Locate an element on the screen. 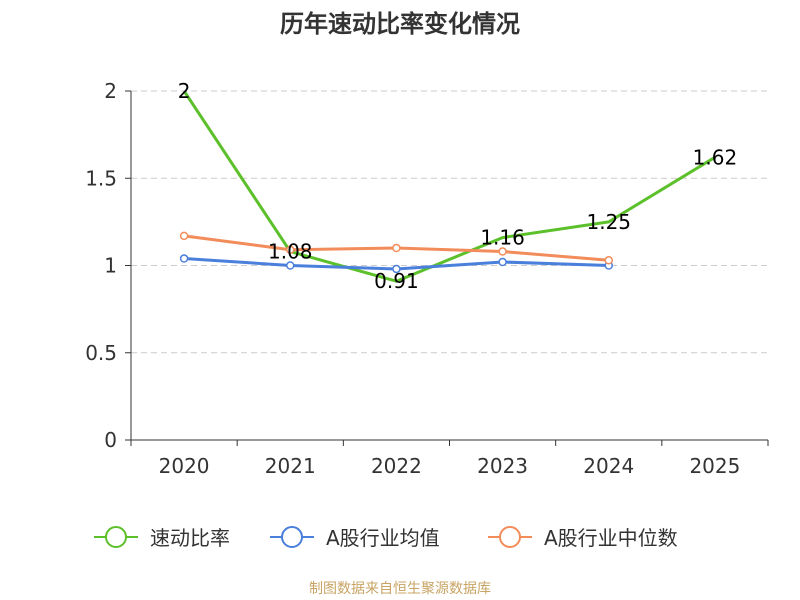 This screenshot has height=600, width=800. x-tick-label: 2022 is located at coordinates (396, 466).